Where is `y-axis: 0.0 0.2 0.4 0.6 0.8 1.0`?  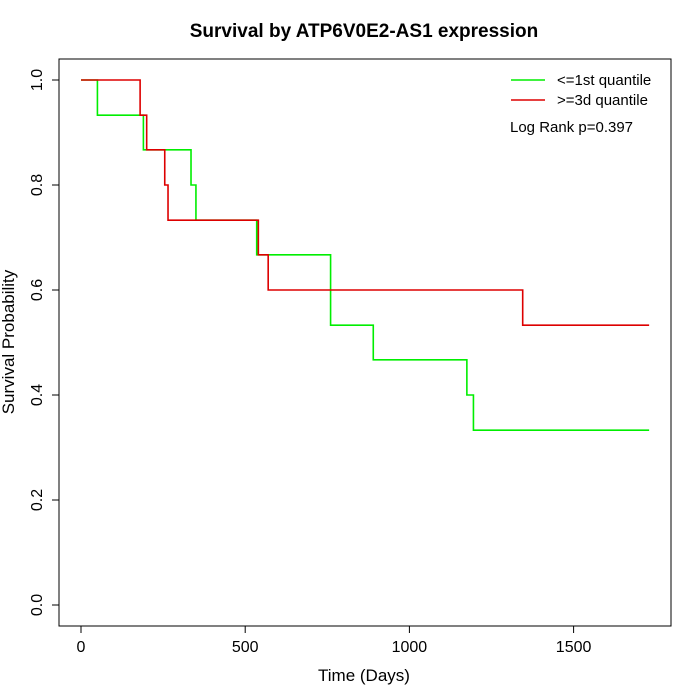
y-axis: 0.0 0.2 0.4 0.6 0.8 1.0 is located at coordinates (44, 342).